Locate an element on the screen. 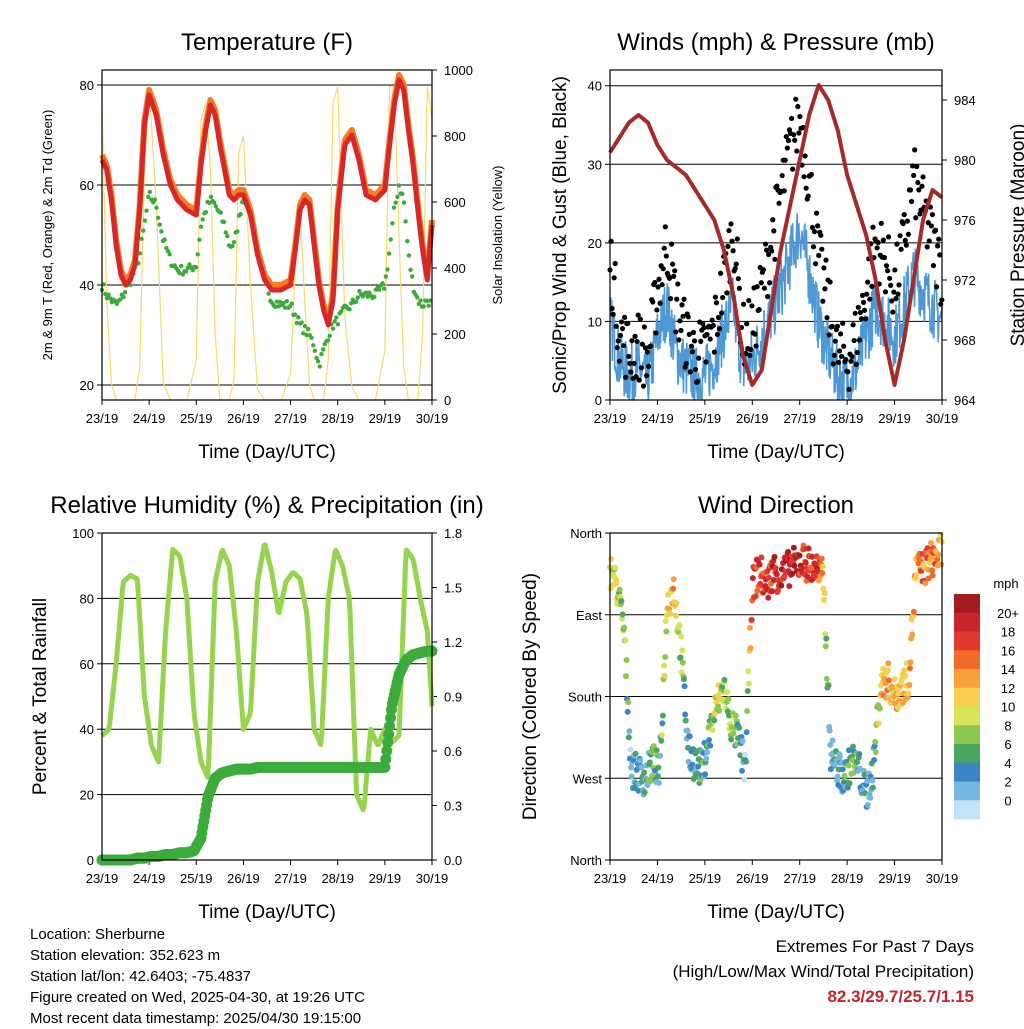 The image size is (1024, 1029). colorbar-label: 10 is located at coordinates (1008, 707).